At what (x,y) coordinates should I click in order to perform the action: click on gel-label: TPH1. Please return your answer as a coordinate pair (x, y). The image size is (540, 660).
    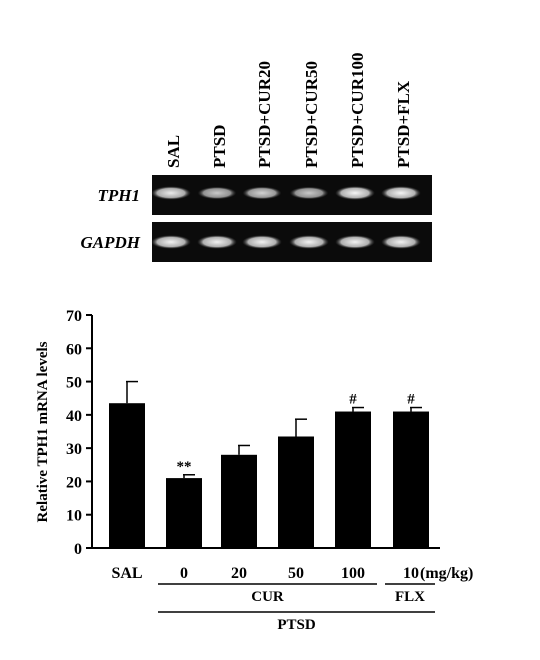
    Looking at the image, I should click on (119, 195).